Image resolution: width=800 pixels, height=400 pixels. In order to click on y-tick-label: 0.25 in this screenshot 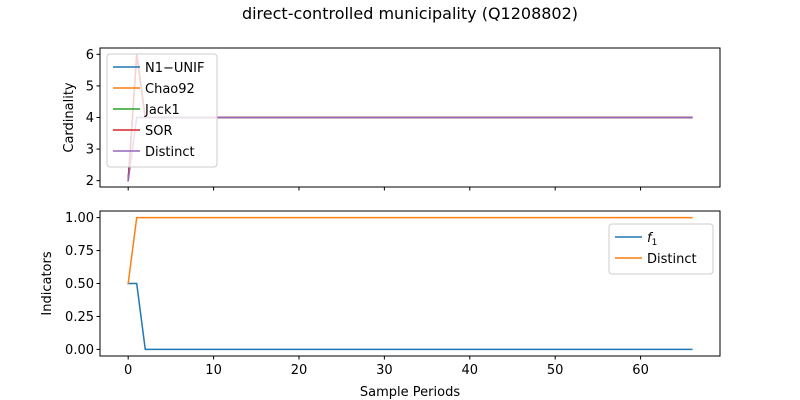, I will do `click(79, 317)`.